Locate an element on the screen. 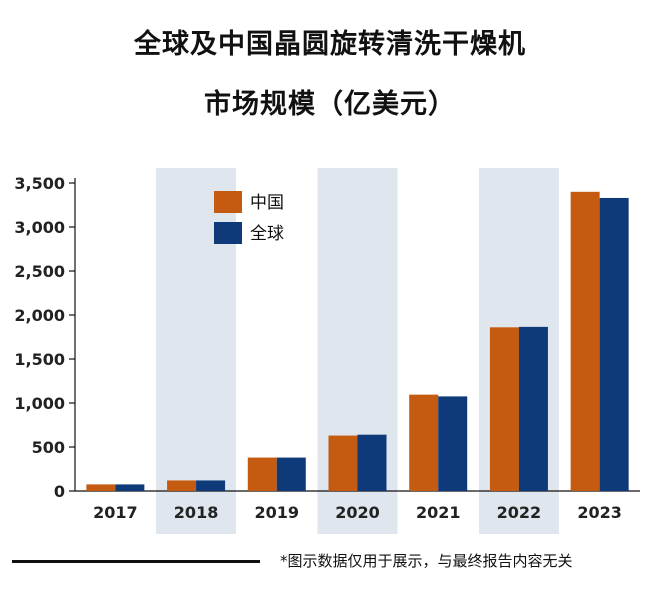 The height and width of the screenshot is (591, 660). y-tick-label: 0 is located at coordinates (59, 491).